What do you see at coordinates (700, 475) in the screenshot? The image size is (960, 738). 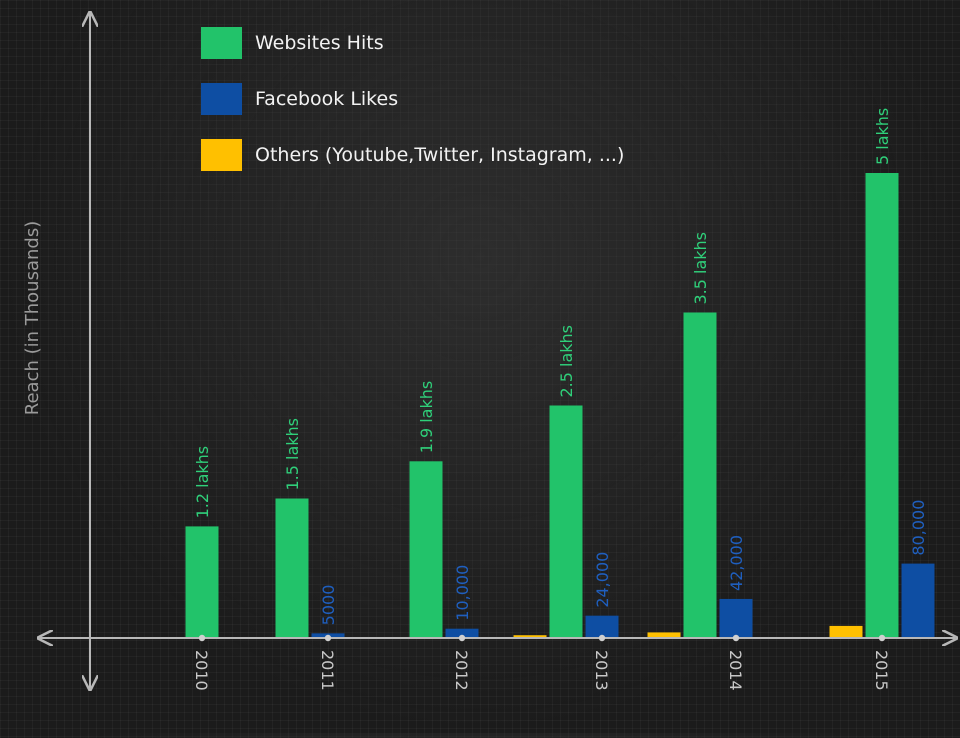 I see `bar-websites-hits-2014` at bounding box center [700, 475].